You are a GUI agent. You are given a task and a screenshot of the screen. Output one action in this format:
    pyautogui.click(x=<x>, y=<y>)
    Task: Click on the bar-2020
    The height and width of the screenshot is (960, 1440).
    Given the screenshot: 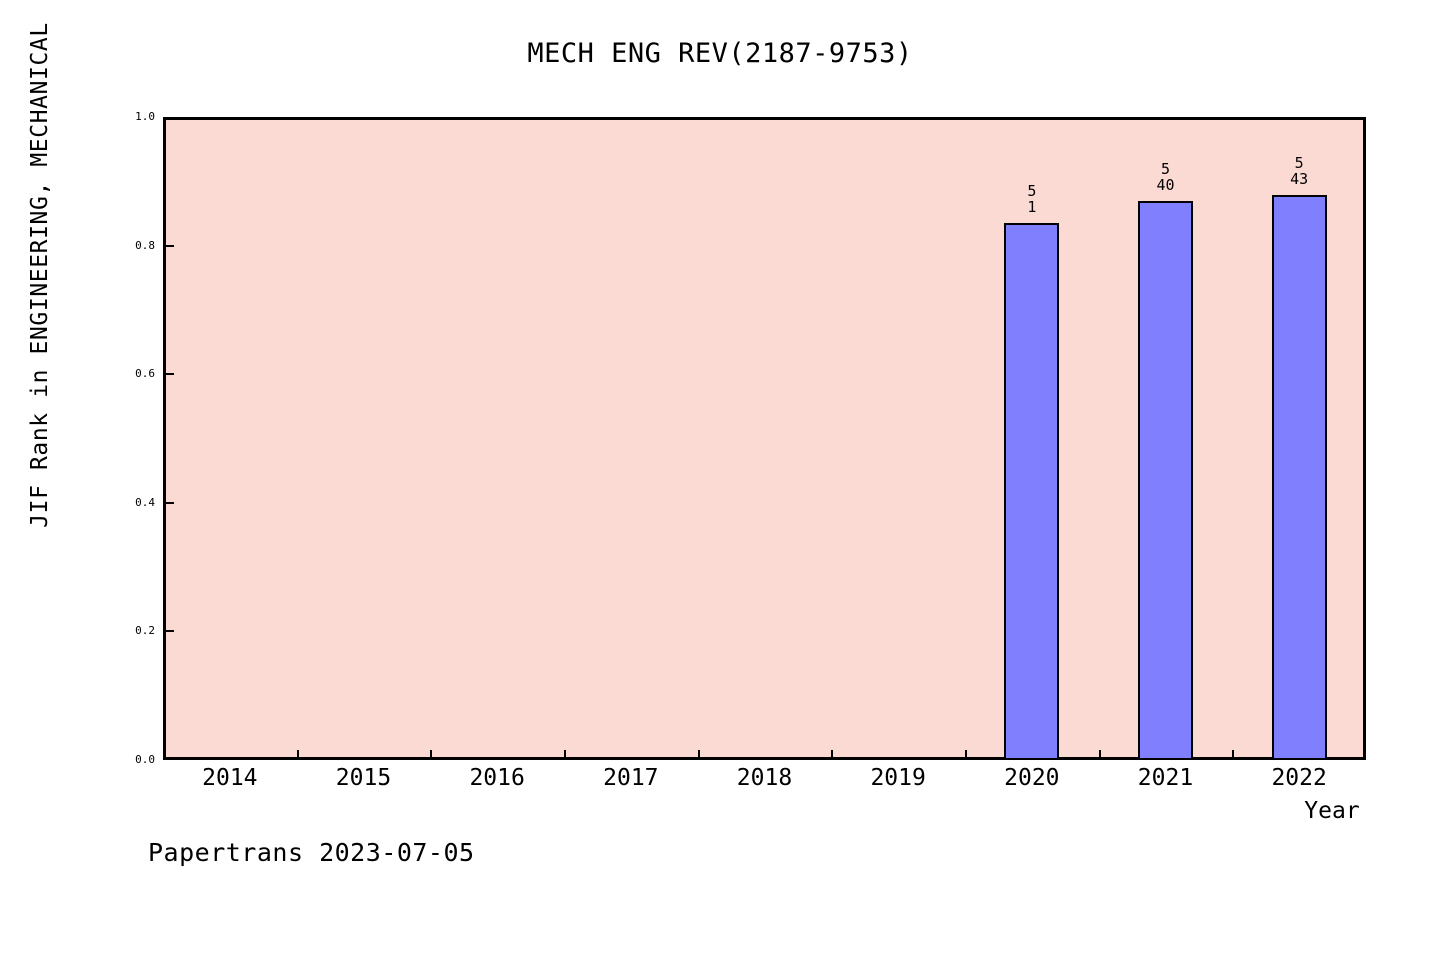 What is the action you would take?
    pyautogui.click(x=1032, y=491)
    